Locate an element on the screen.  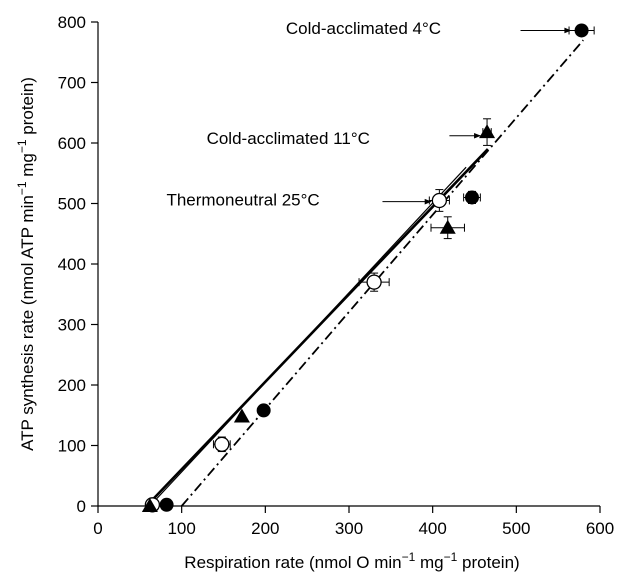
y-tick-label: 200 is located at coordinates (72, 385).